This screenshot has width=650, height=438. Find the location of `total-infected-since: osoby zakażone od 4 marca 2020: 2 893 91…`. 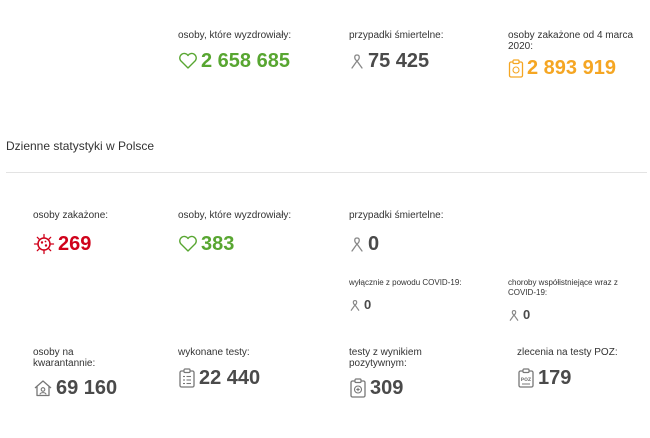

total-infected-since: osoby zakażone od 4 marca 2020: 2 893 91… is located at coordinates (578, 55).